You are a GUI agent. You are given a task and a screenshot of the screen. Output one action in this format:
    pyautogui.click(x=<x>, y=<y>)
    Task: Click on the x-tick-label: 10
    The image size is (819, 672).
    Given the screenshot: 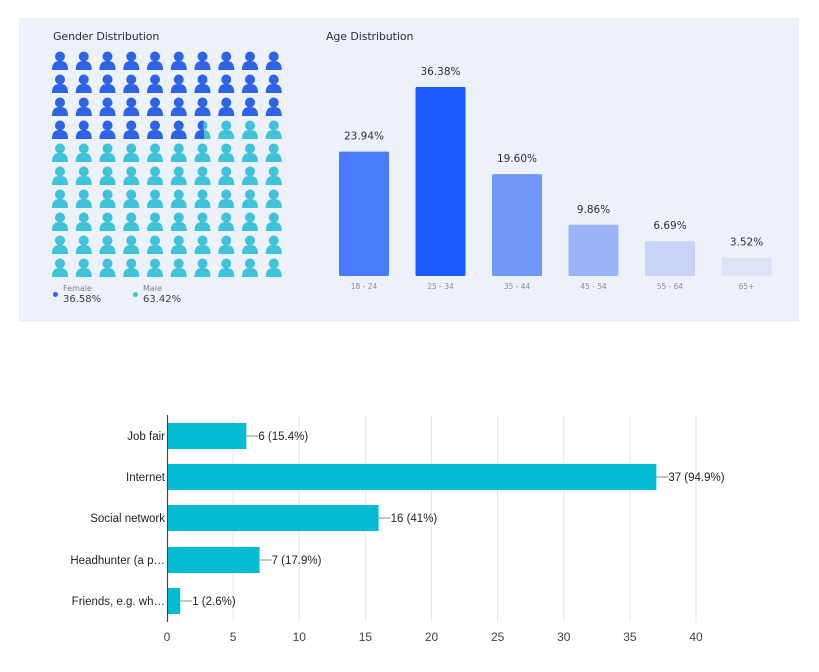 What is the action you would take?
    pyautogui.click(x=300, y=637)
    